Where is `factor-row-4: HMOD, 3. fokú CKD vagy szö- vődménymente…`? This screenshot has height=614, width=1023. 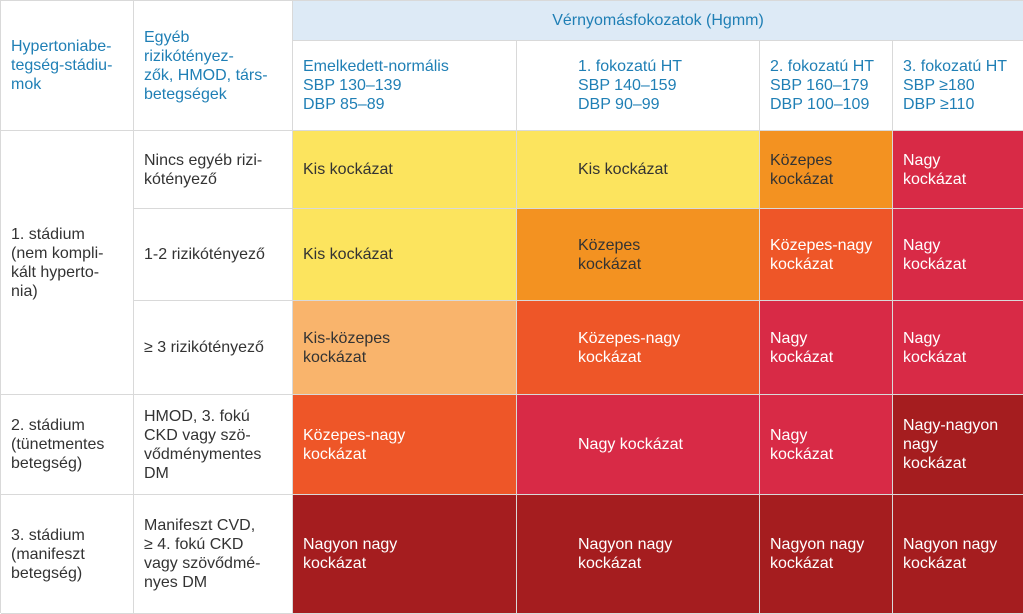 factor-row-4: HMOD, 3. fokú CKD vagy szö- vődménymente… is located at coordinates (213, 445).